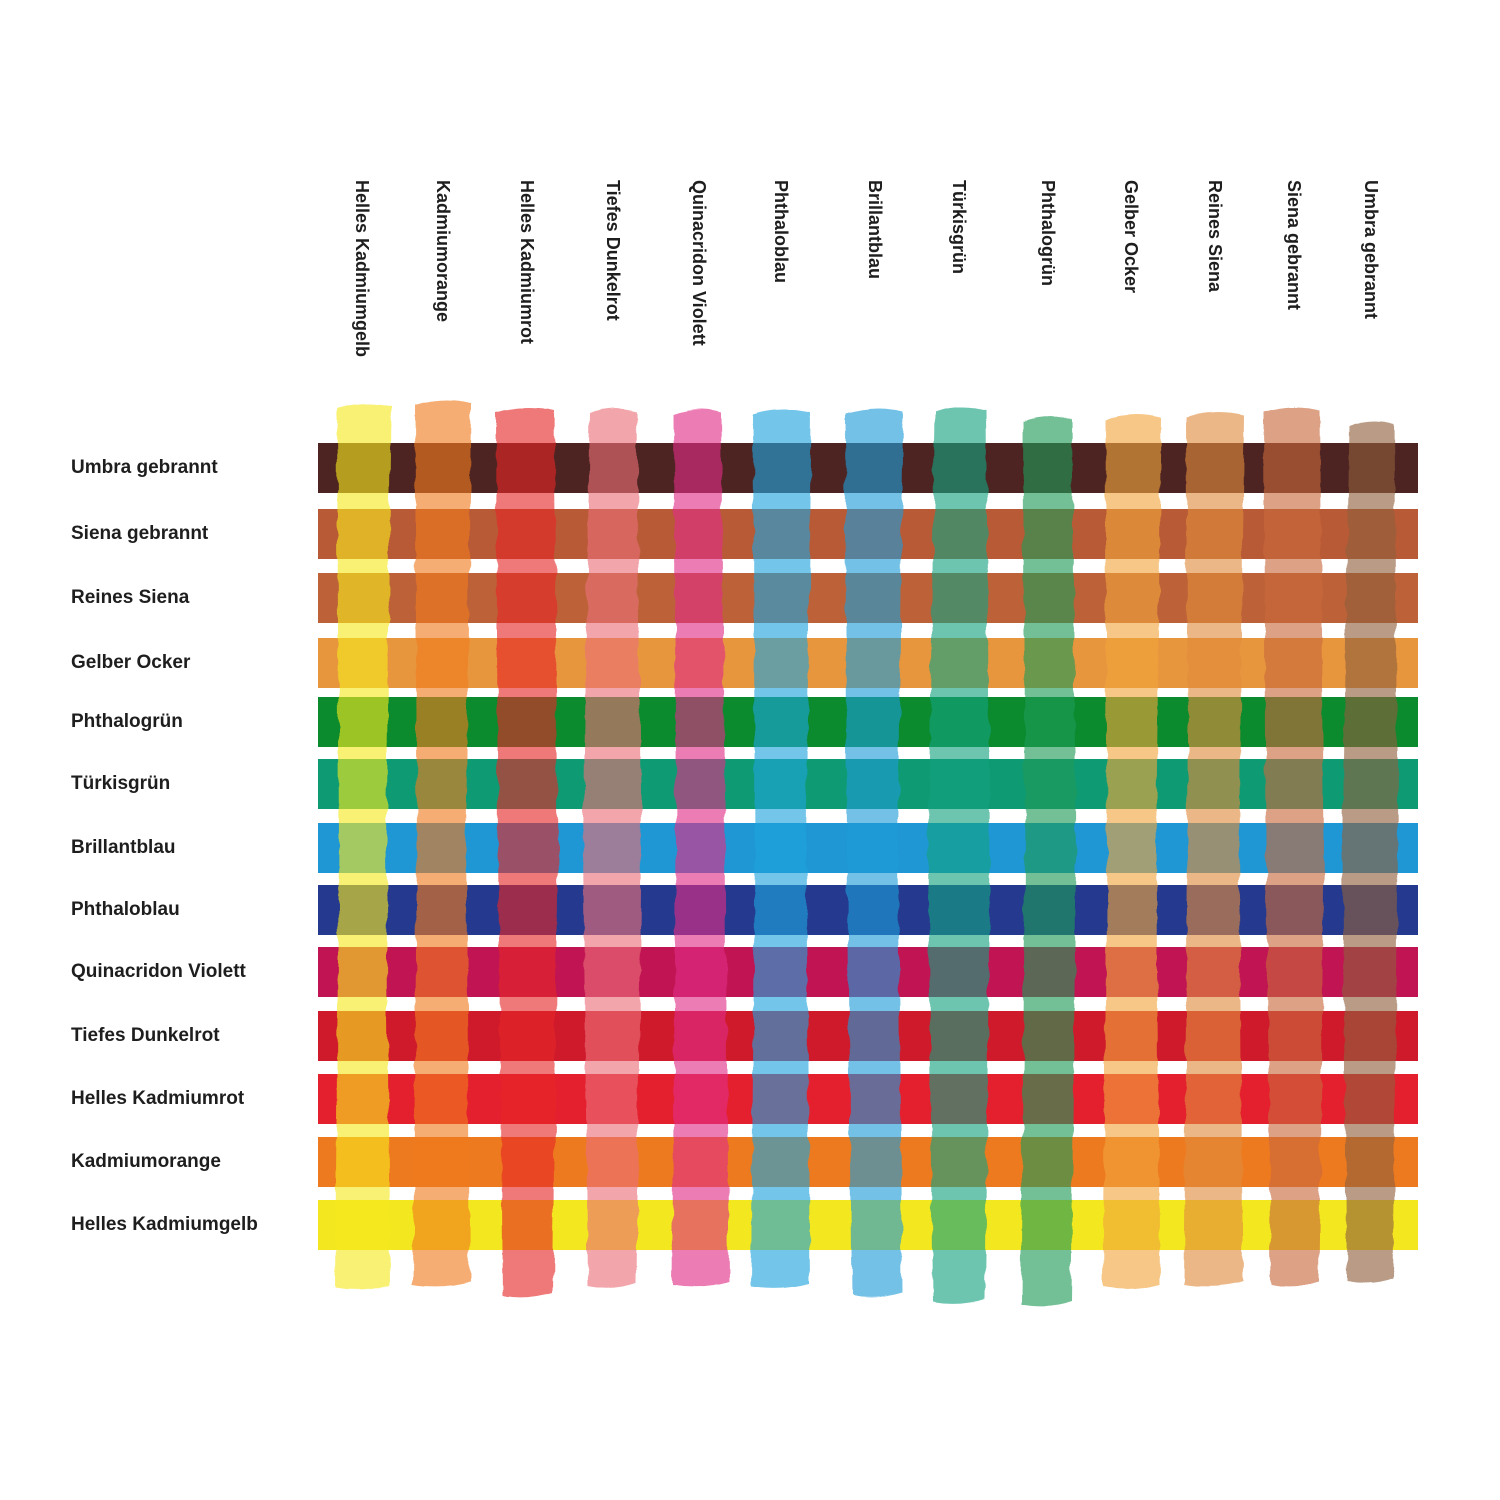 The image size is (1500, 1500). Describe the element at coordinates (144, 467) in the screenshot. I see `row-label: Umbra gebrannt` at that location.